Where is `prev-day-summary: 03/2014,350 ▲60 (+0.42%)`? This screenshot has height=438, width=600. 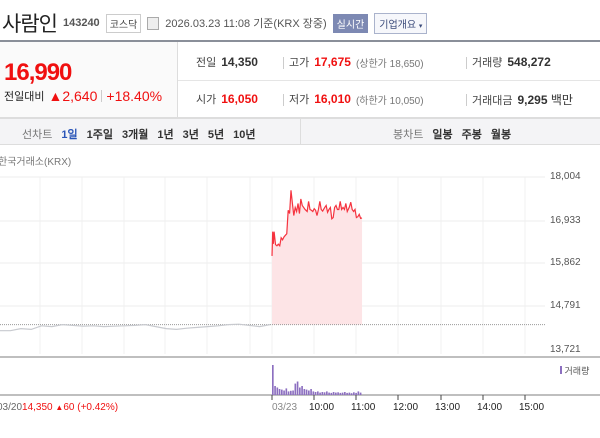
prev-day-summary: 03/2014,350 ▲60 (+0.42%) is located at coordinates (59, 407).